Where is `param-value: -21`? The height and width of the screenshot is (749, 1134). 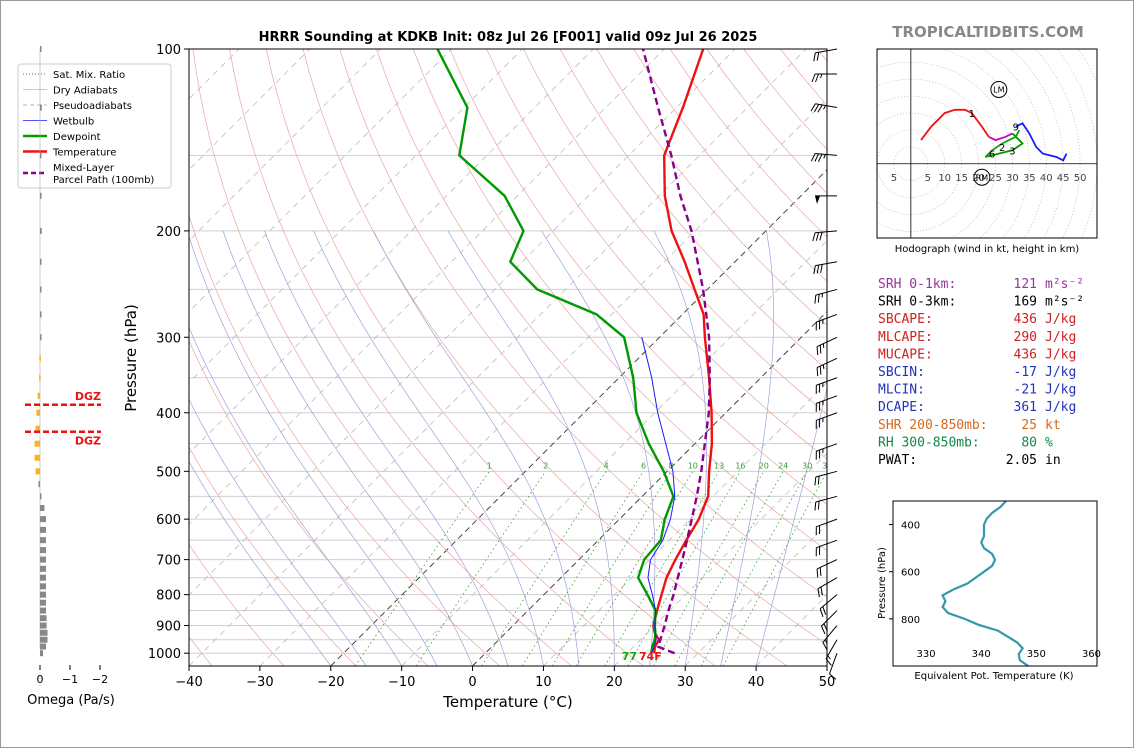
param-value: -21 is located at coordinates (1025, 390).